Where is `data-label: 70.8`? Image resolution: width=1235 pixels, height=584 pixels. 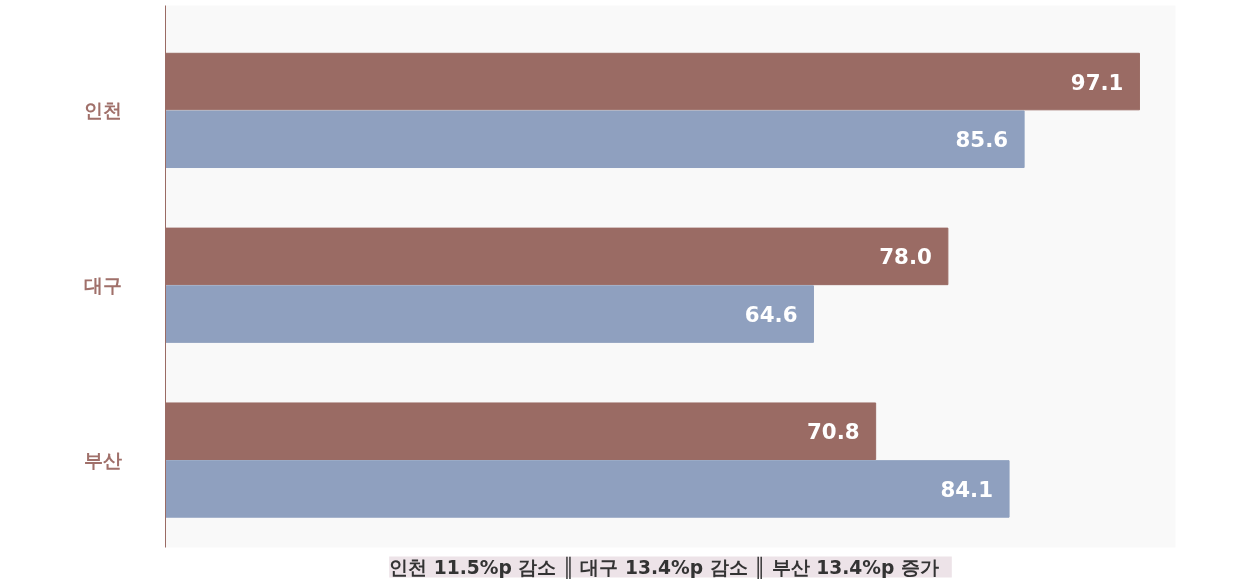 data-label: 70.8 is located at coordinates (833, 432).